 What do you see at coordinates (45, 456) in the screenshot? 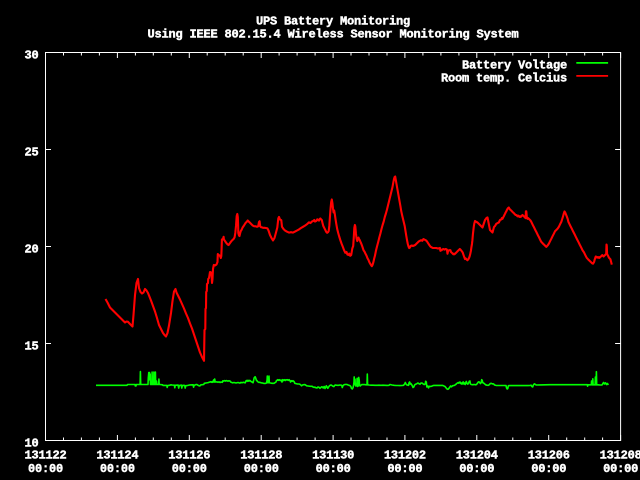
I see `svg-text: 131122` at bounding box center [45, 456].